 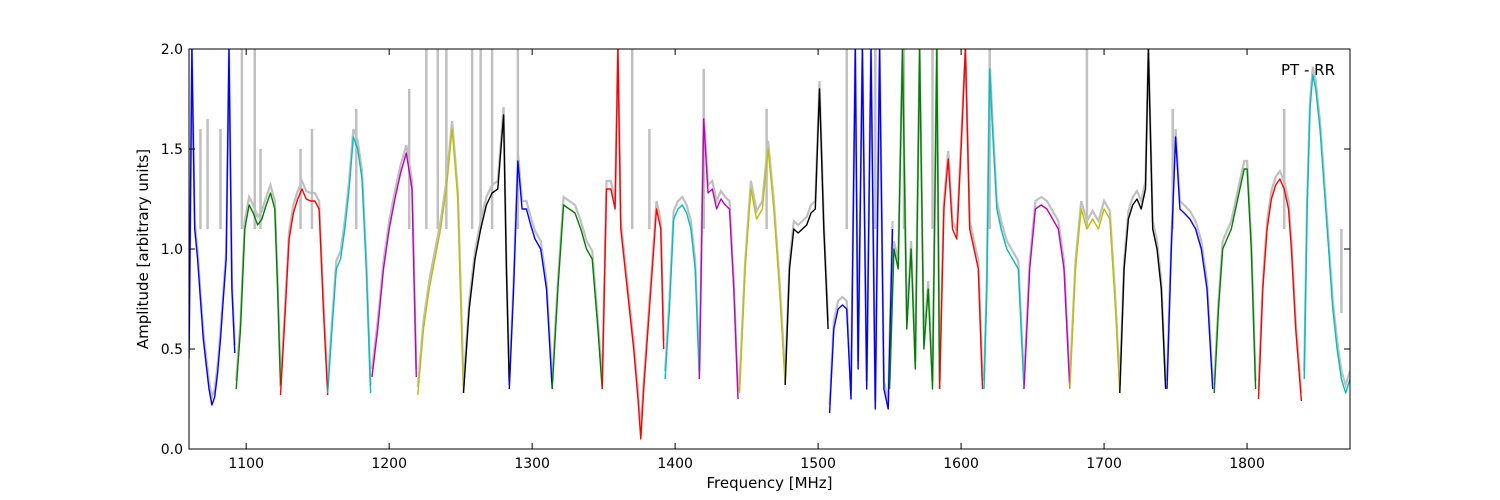 I want to click on x-tick-label: 1700, so click(x=1104, y=464).